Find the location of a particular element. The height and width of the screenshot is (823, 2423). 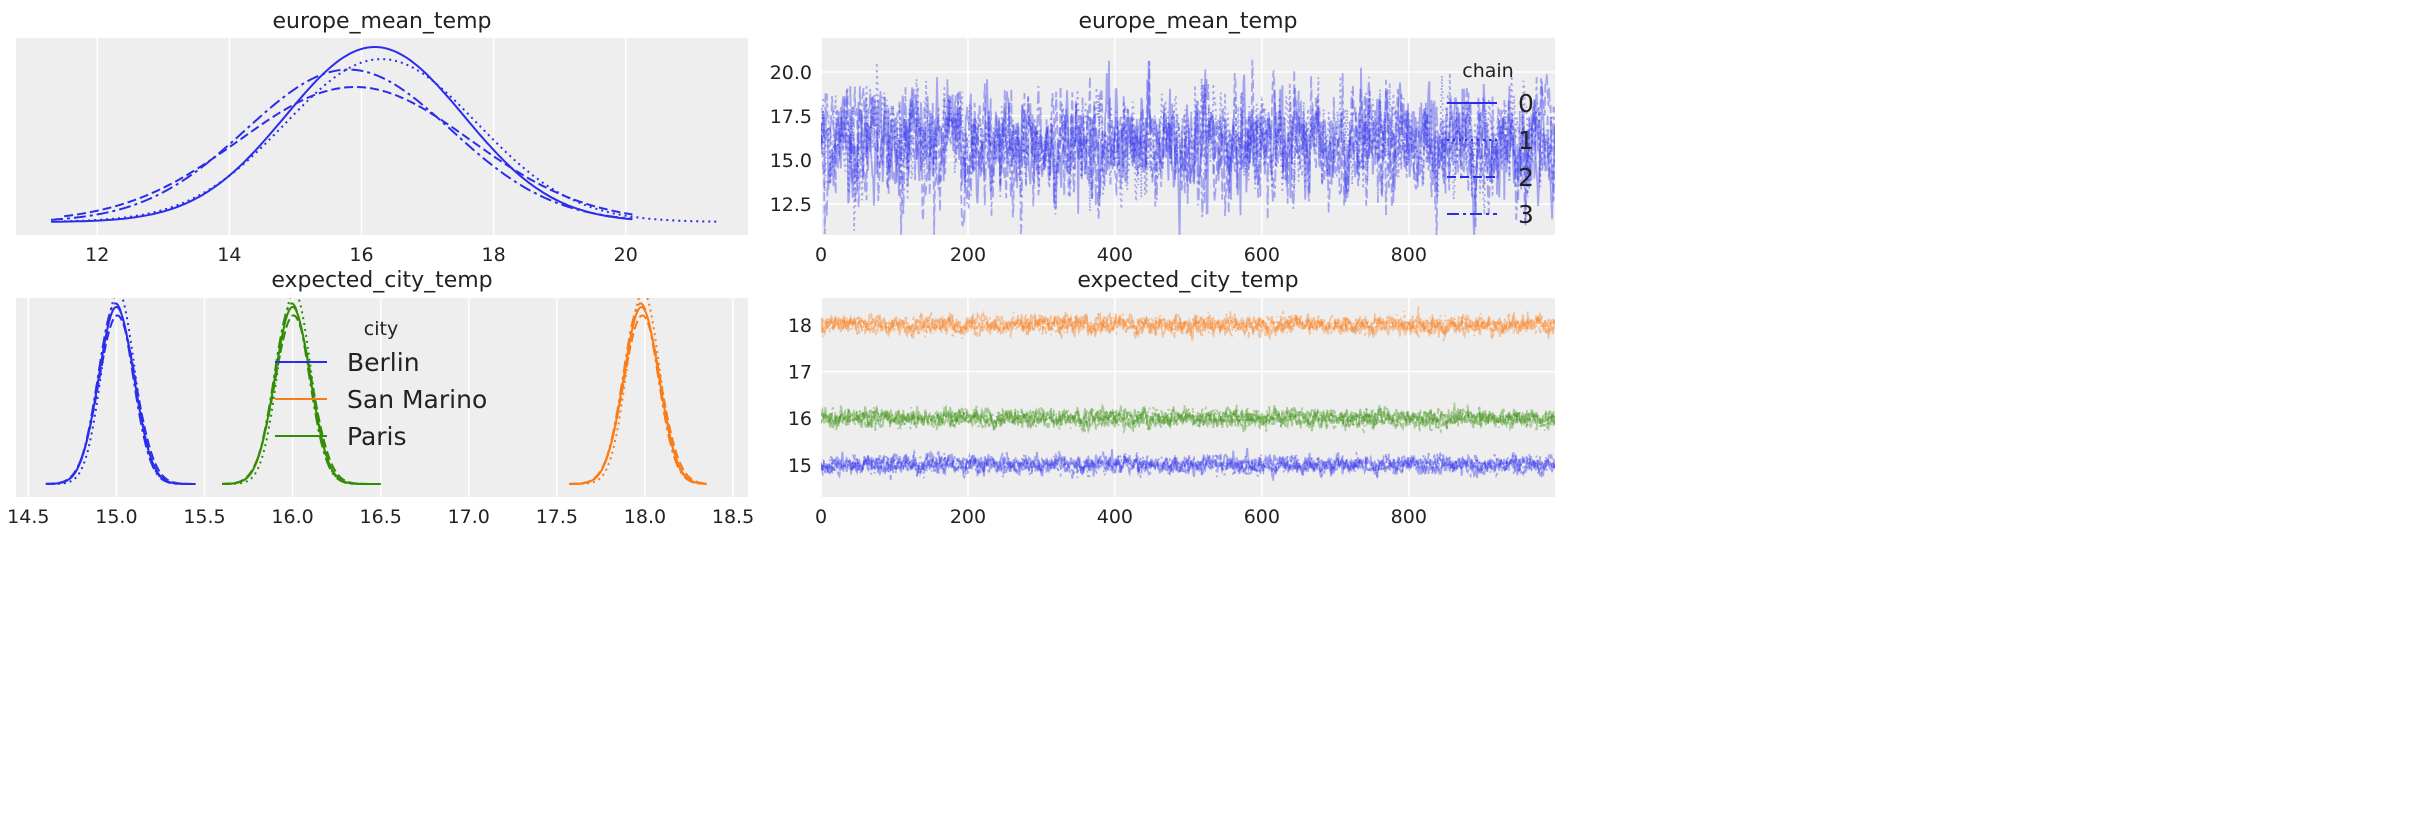

x-tick-label: 14.5 is located at coordinates (28, 517).